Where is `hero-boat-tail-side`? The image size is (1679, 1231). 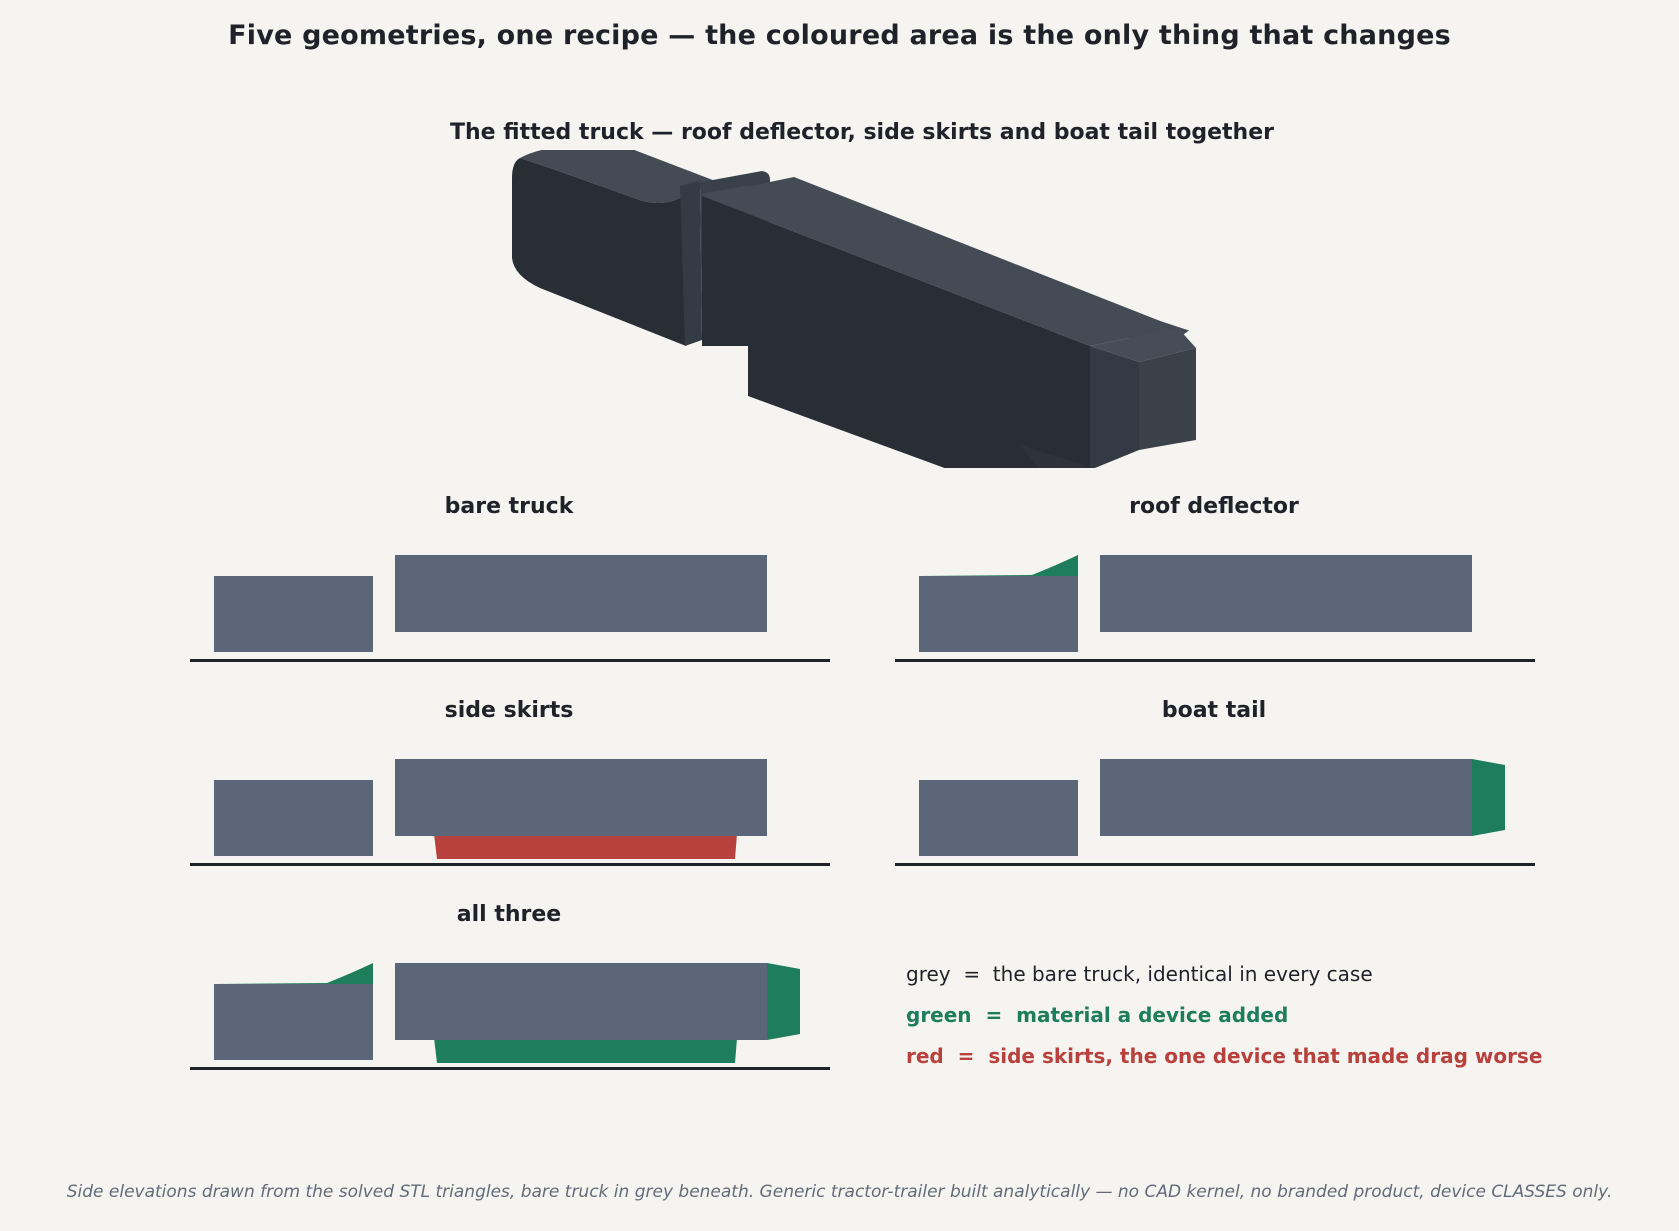 hero-boat-tail-side is located at coordinates (1114, 407).